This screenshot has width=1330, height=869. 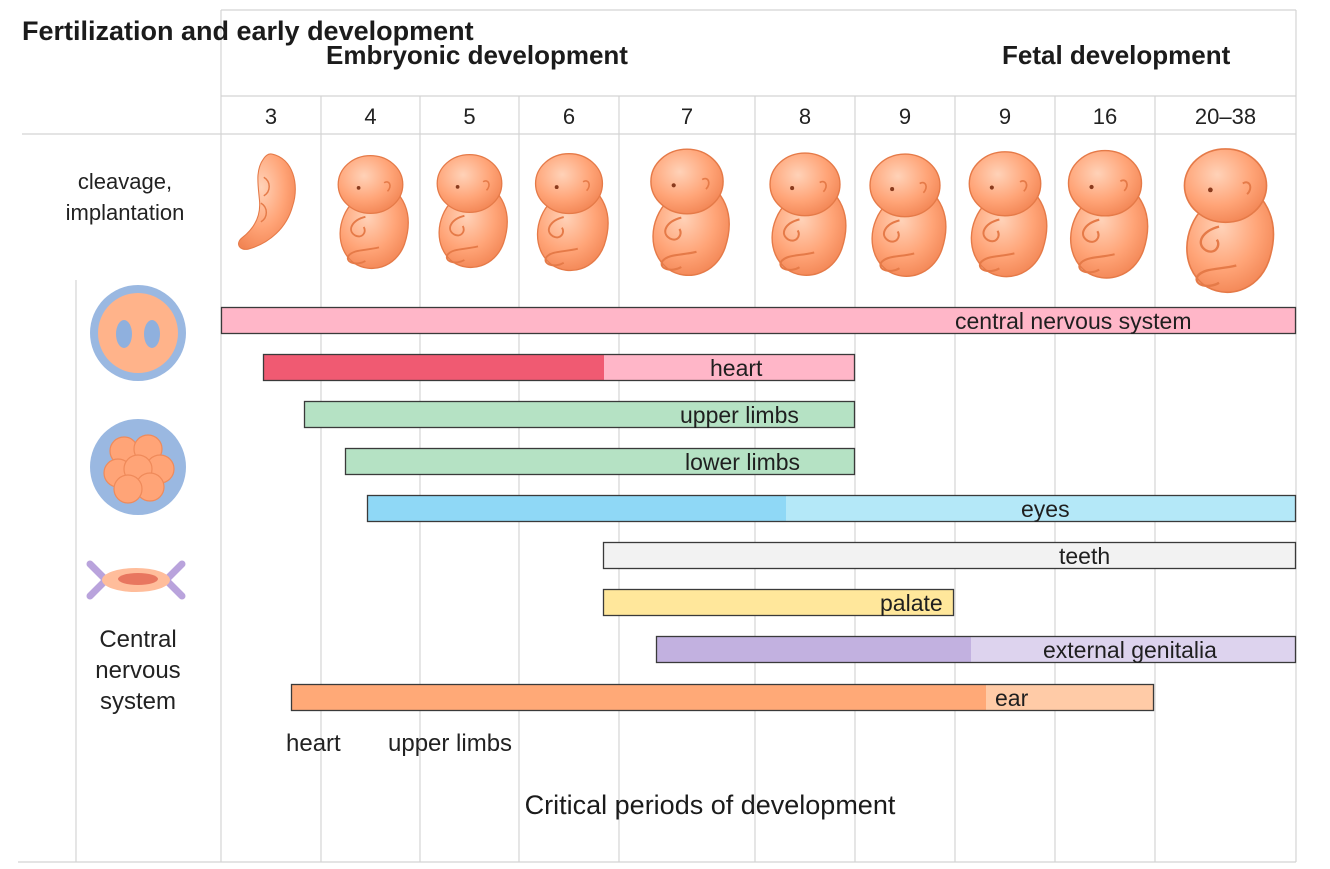 I want to click on implantation-icon, so click(x=136, y=580).